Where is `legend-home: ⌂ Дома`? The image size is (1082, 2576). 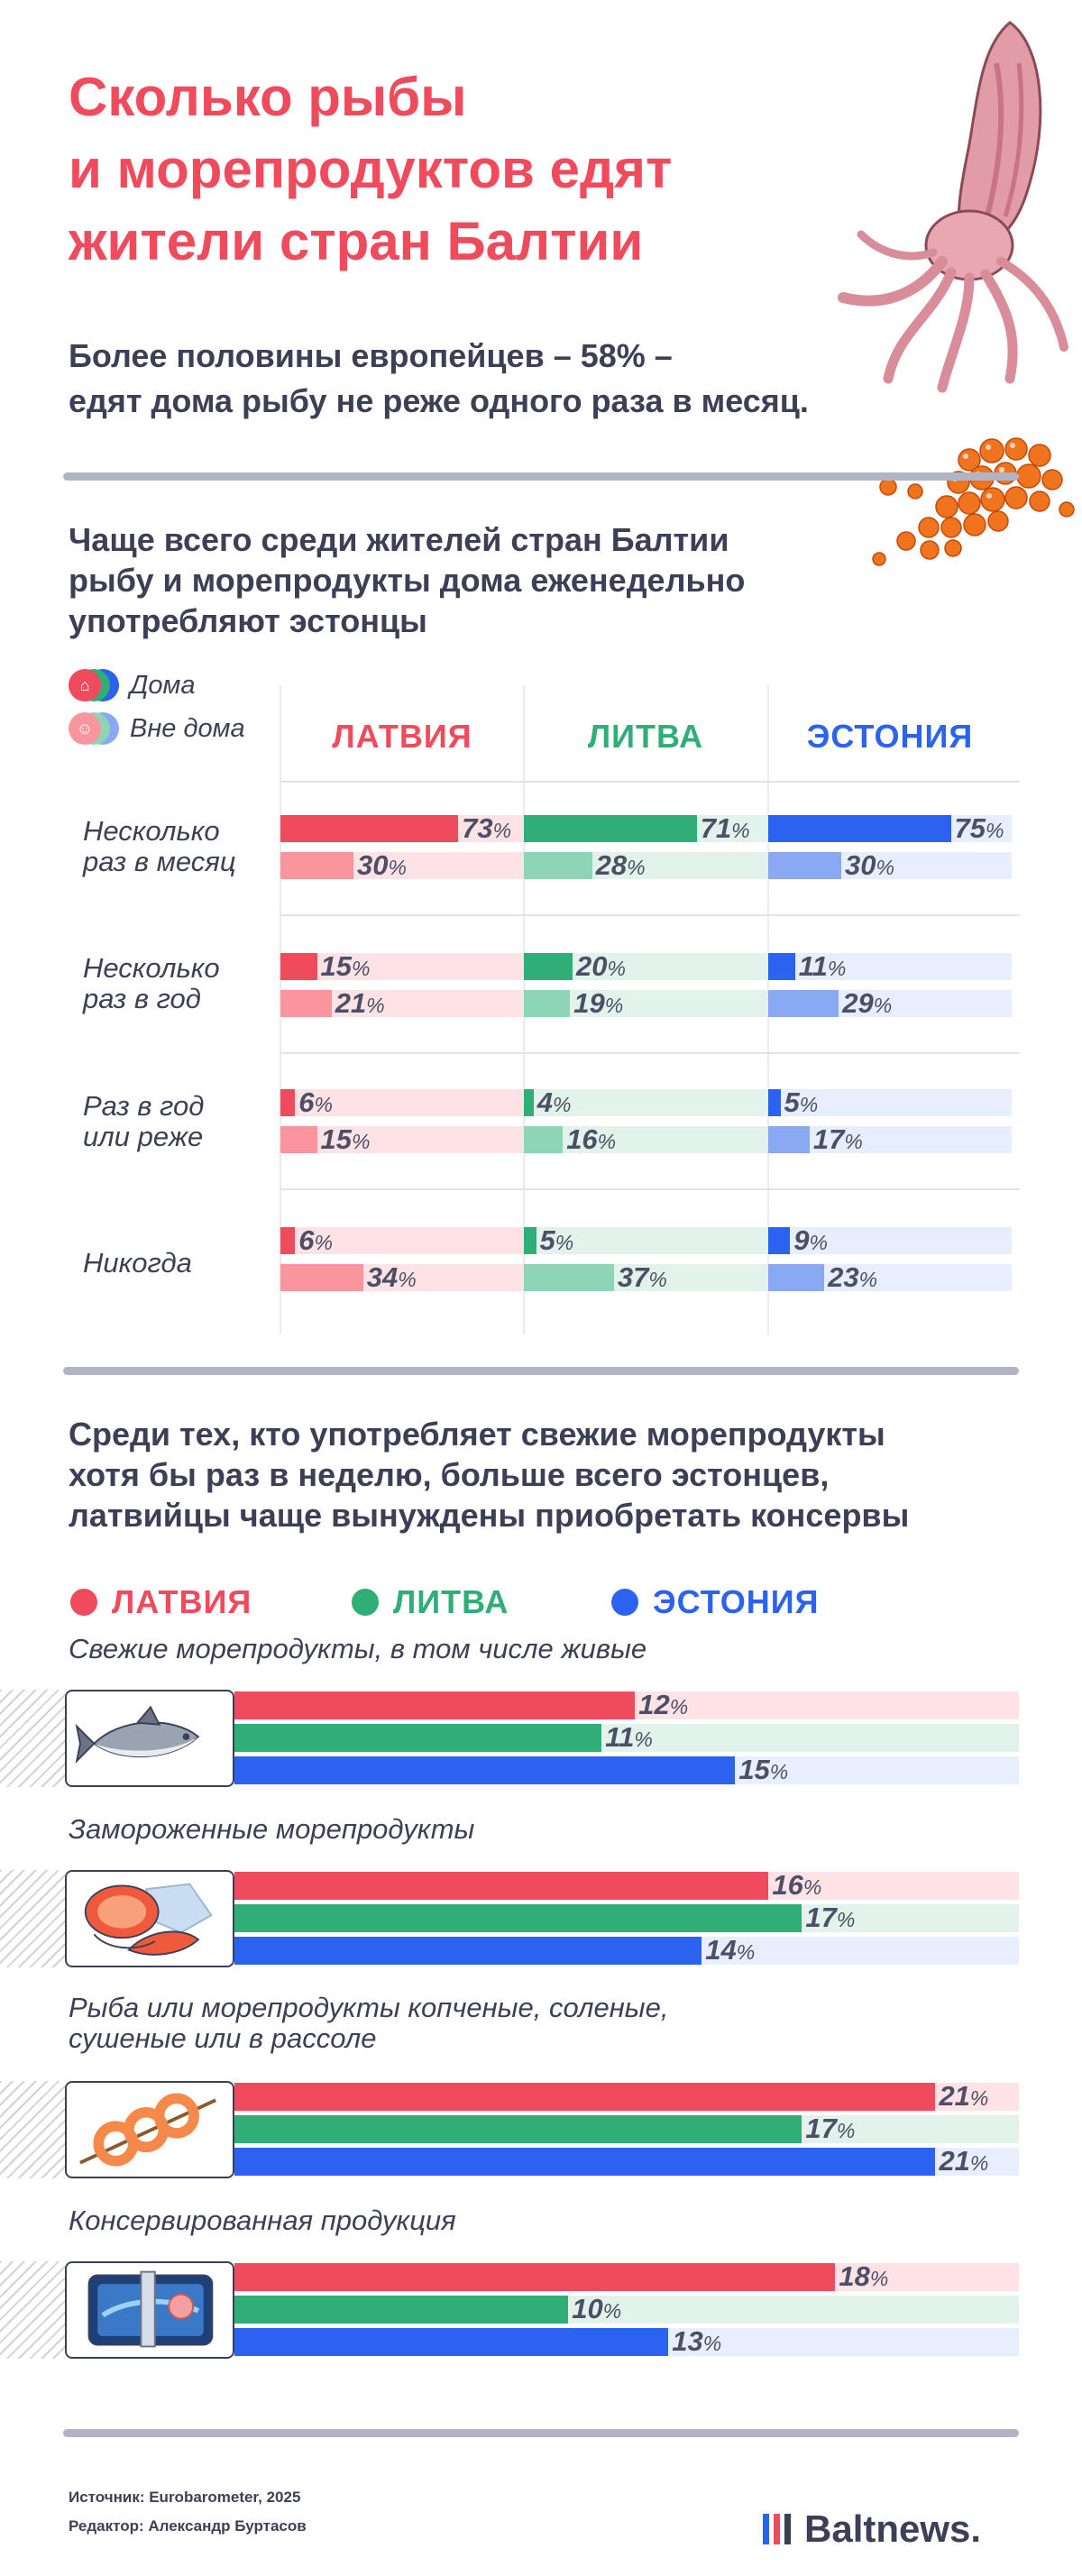 legend-home: ⌂ Дома is located at coordinates (132, 685).